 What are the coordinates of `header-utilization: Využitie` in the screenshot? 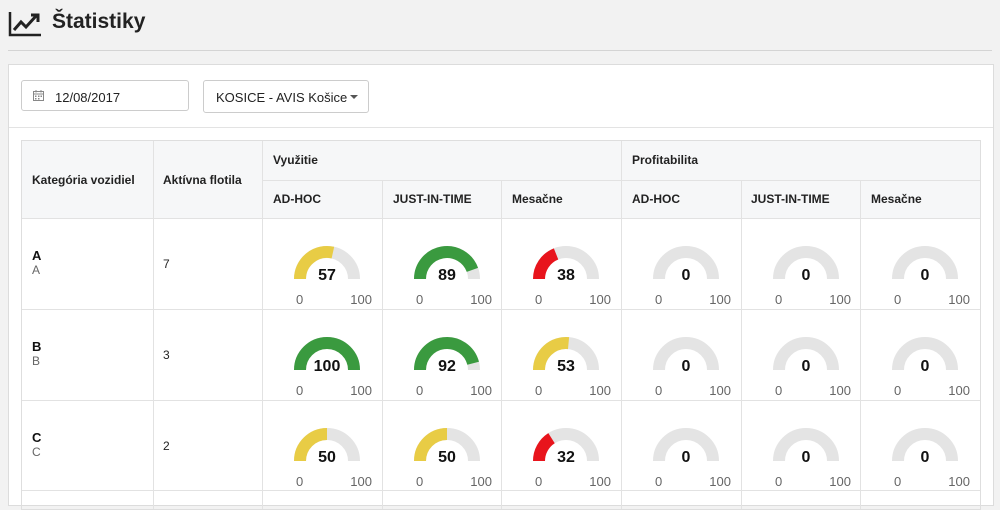 It's located at (295, 160).